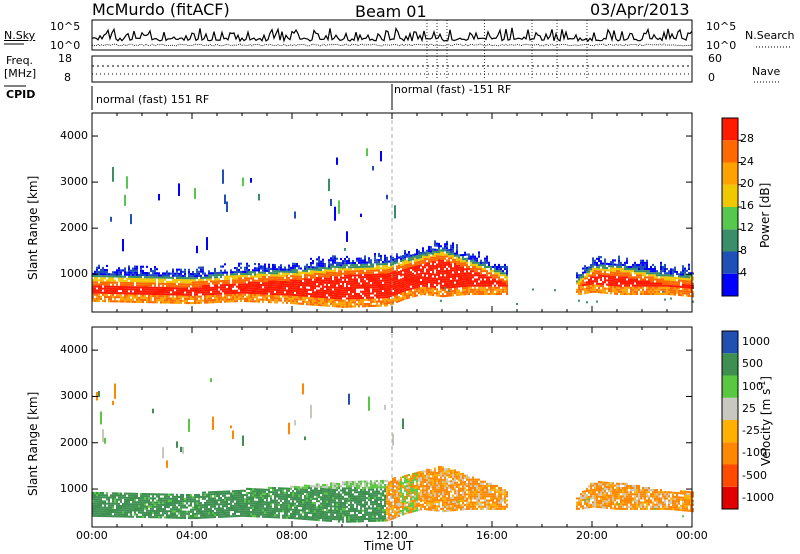 Image resolution: width=800 pixels, height=554 pixels. I want to click on time-tick-label-2: 08:00, so click(292, 535).